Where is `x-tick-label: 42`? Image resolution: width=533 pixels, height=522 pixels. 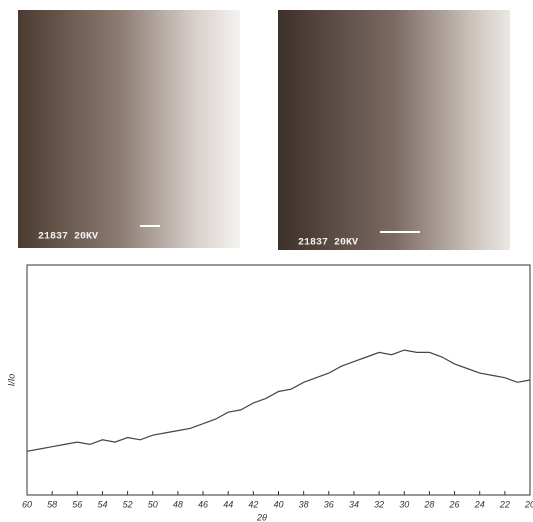
x-tick-label: 42 is located at coordinates (253, 504).